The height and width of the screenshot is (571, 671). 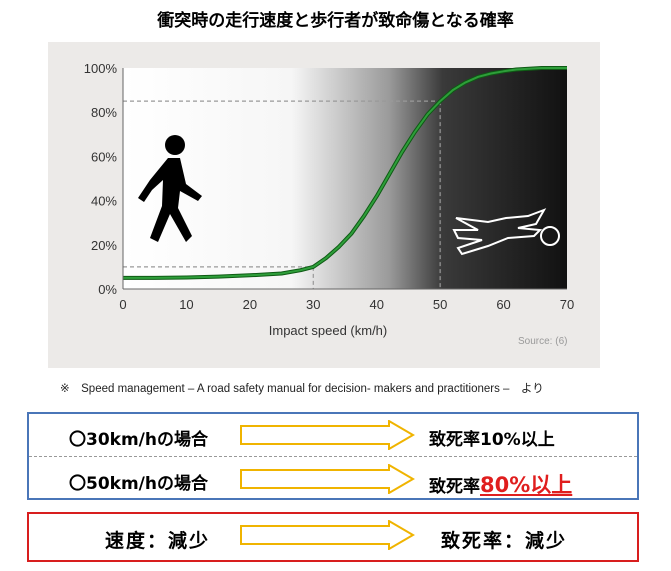 I want to click on x-tick-label: 20, so click(x=250, y=304).